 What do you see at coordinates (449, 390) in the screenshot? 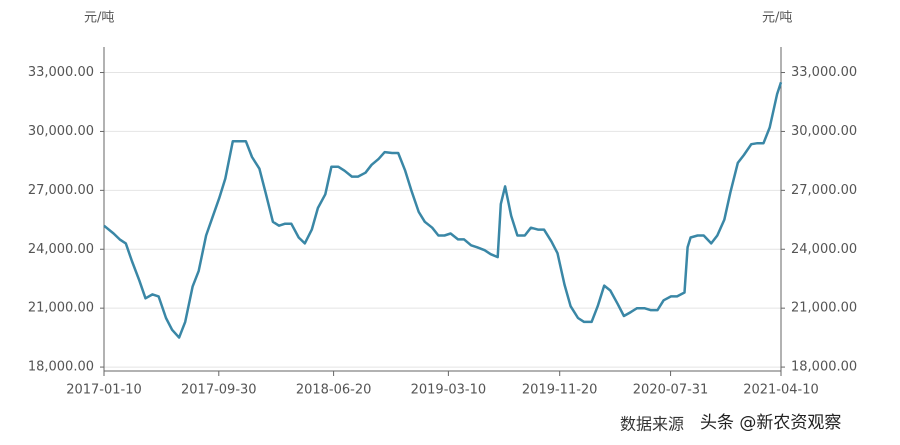
I see `x-tick-label: 2019-03-10` at bounding box center [449, 390].